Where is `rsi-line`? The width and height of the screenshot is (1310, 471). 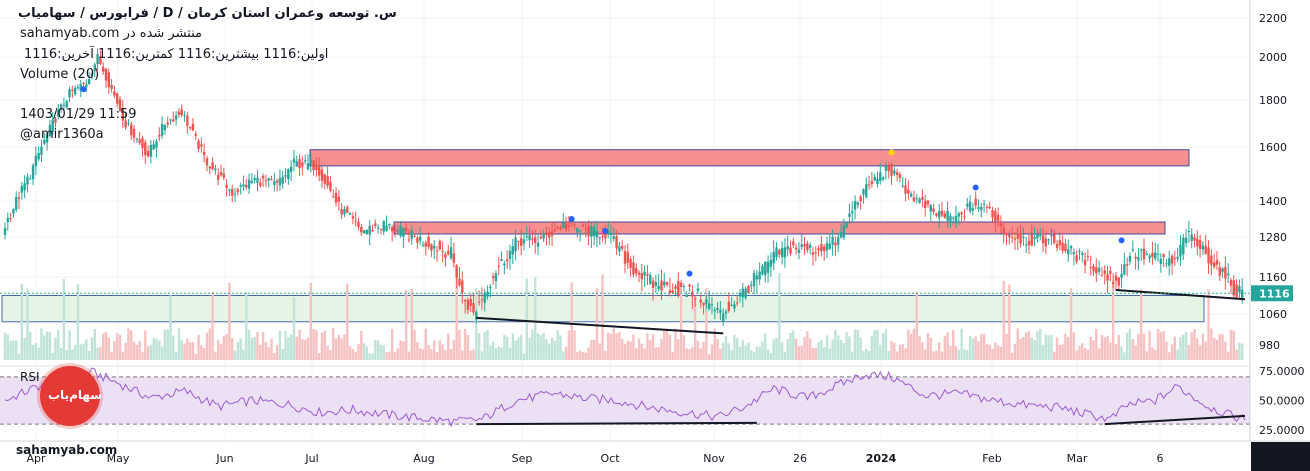 rsi-line is located at coordinates (625, 397).